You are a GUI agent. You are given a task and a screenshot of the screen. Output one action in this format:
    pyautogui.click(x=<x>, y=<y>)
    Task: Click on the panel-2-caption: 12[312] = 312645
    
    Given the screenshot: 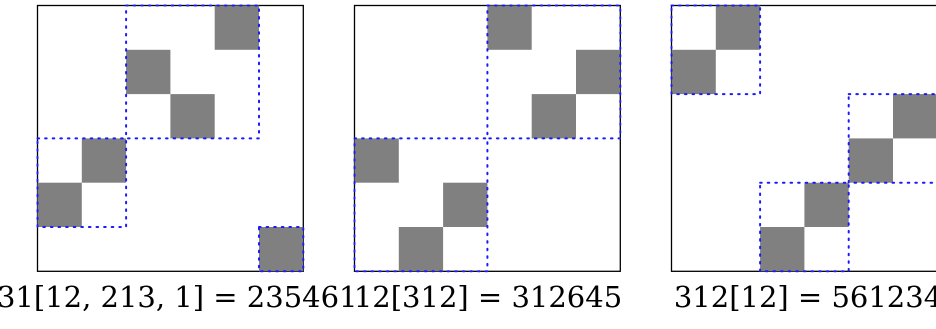 What is the action you would take?
    pyautogui.click(x=488, y=297)
    